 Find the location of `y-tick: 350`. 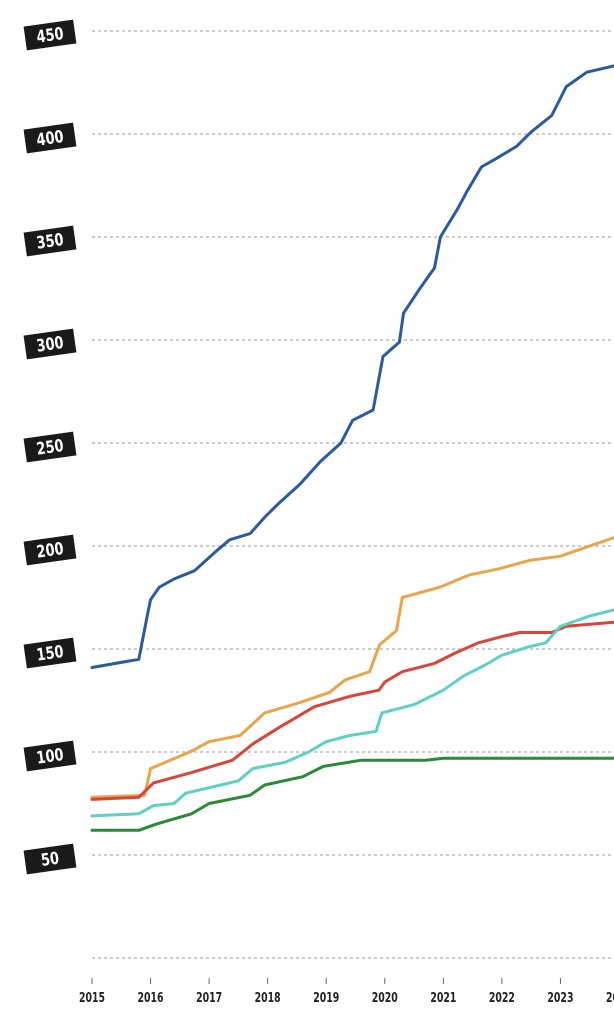

y-tick: 350 is located at coordinates (50, 241).